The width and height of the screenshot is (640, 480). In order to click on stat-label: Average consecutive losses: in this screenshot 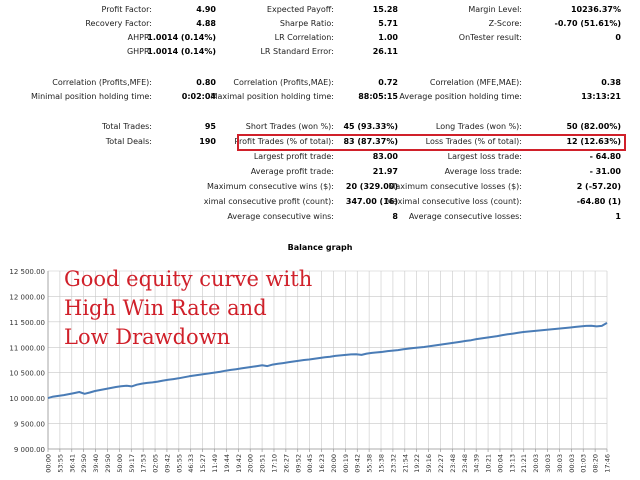, I will do `click(465, 216)`.